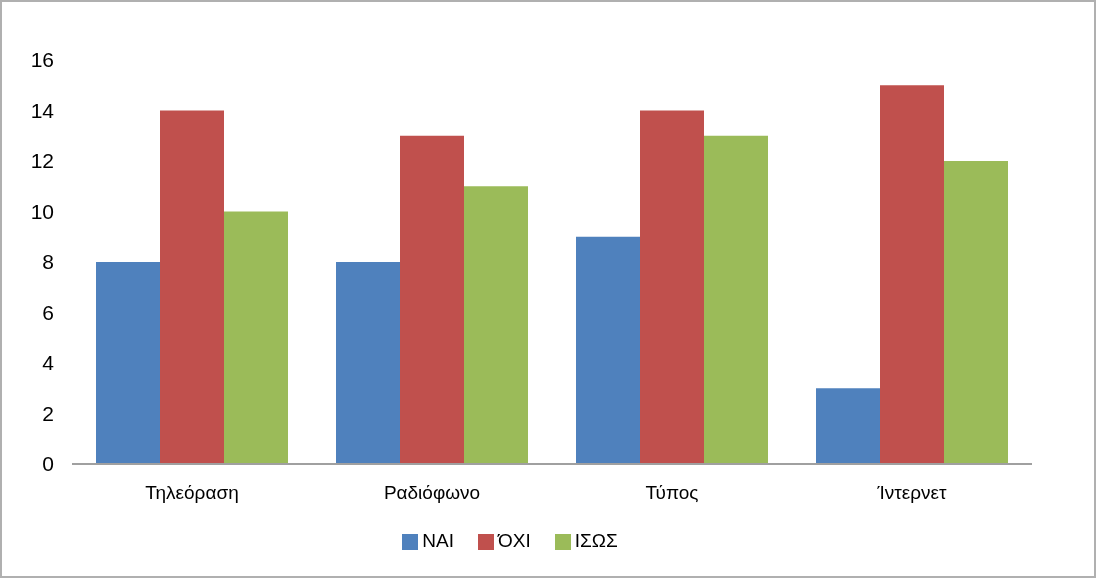  Describe the element at coordinates (596, 540) in the screenshot. I see `legend-label: ΙΣΩΣ` at that location.